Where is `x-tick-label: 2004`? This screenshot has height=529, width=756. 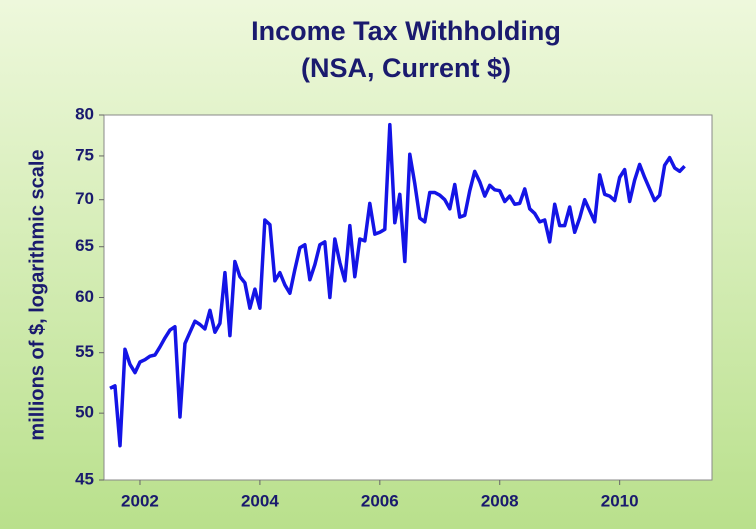 x-tick-label: 2004 is located at coordinates (260, 500).